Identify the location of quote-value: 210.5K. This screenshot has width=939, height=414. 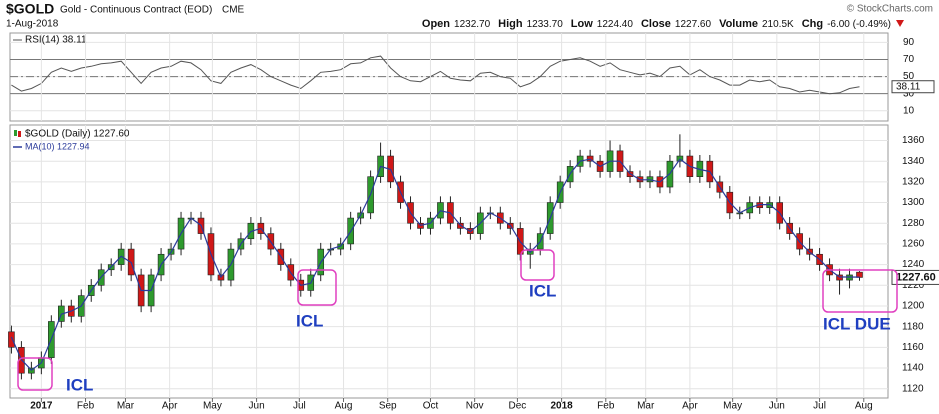
(778, 24).